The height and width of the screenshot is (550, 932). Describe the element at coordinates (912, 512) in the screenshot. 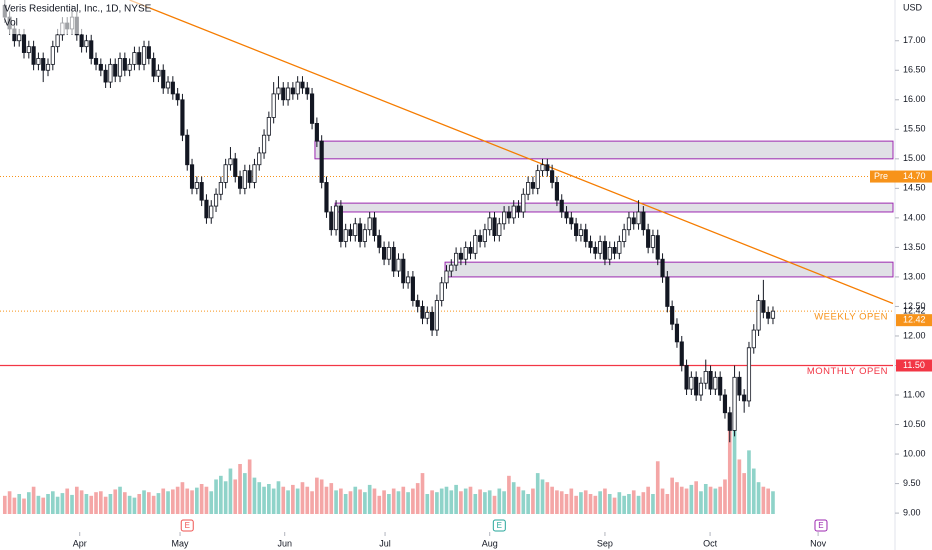

I see `y-tick-label: 9.00` at that location.